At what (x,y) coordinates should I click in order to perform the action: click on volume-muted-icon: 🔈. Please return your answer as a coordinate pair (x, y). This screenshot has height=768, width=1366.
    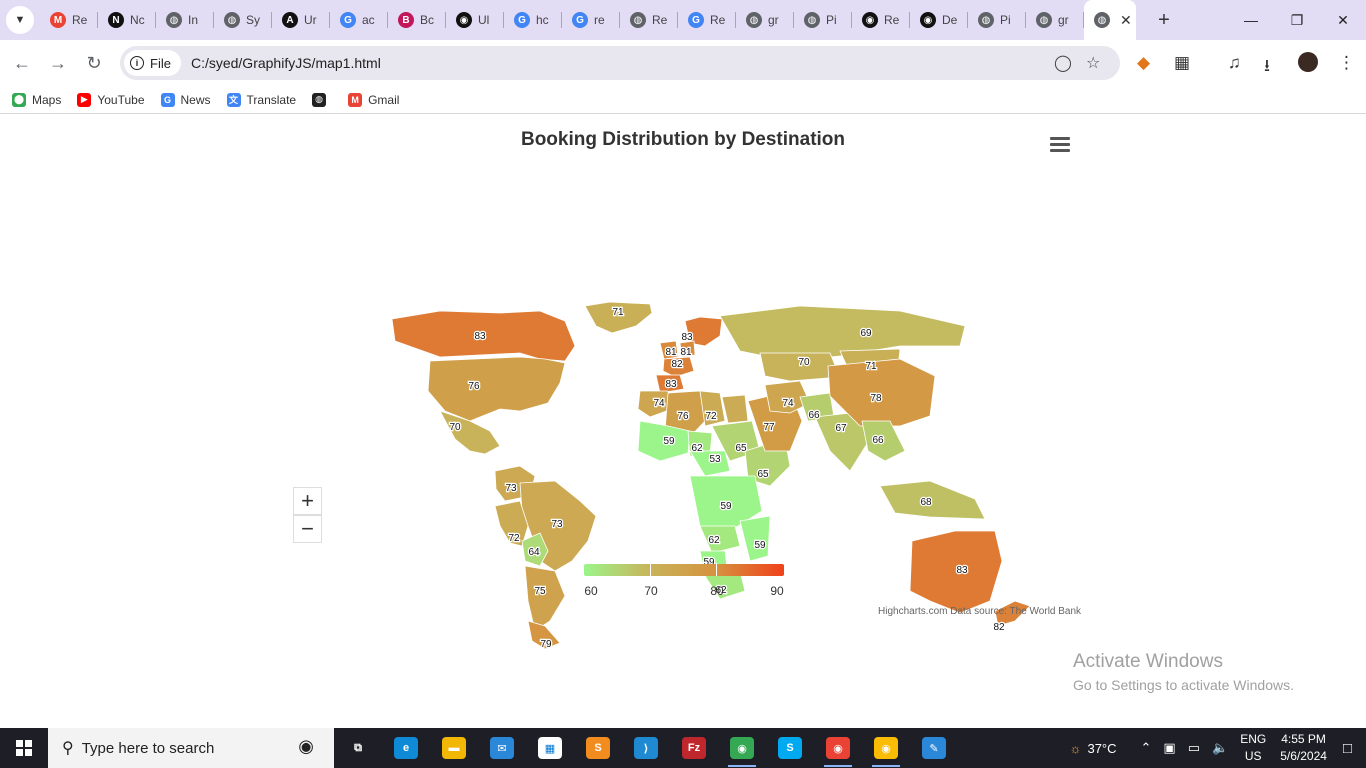
    Looking at the image, I should click on (1220, 747).